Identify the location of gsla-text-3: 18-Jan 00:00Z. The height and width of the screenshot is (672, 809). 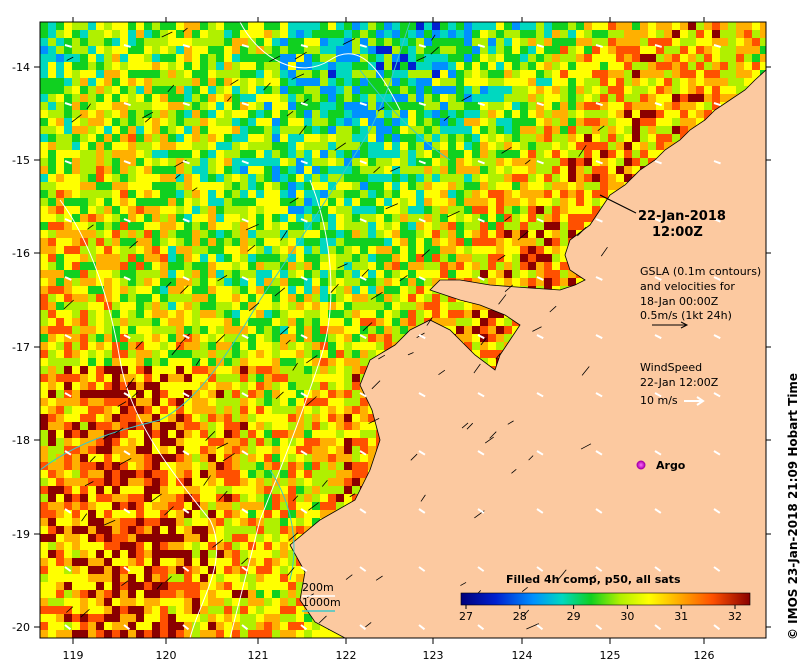
(679, 301).